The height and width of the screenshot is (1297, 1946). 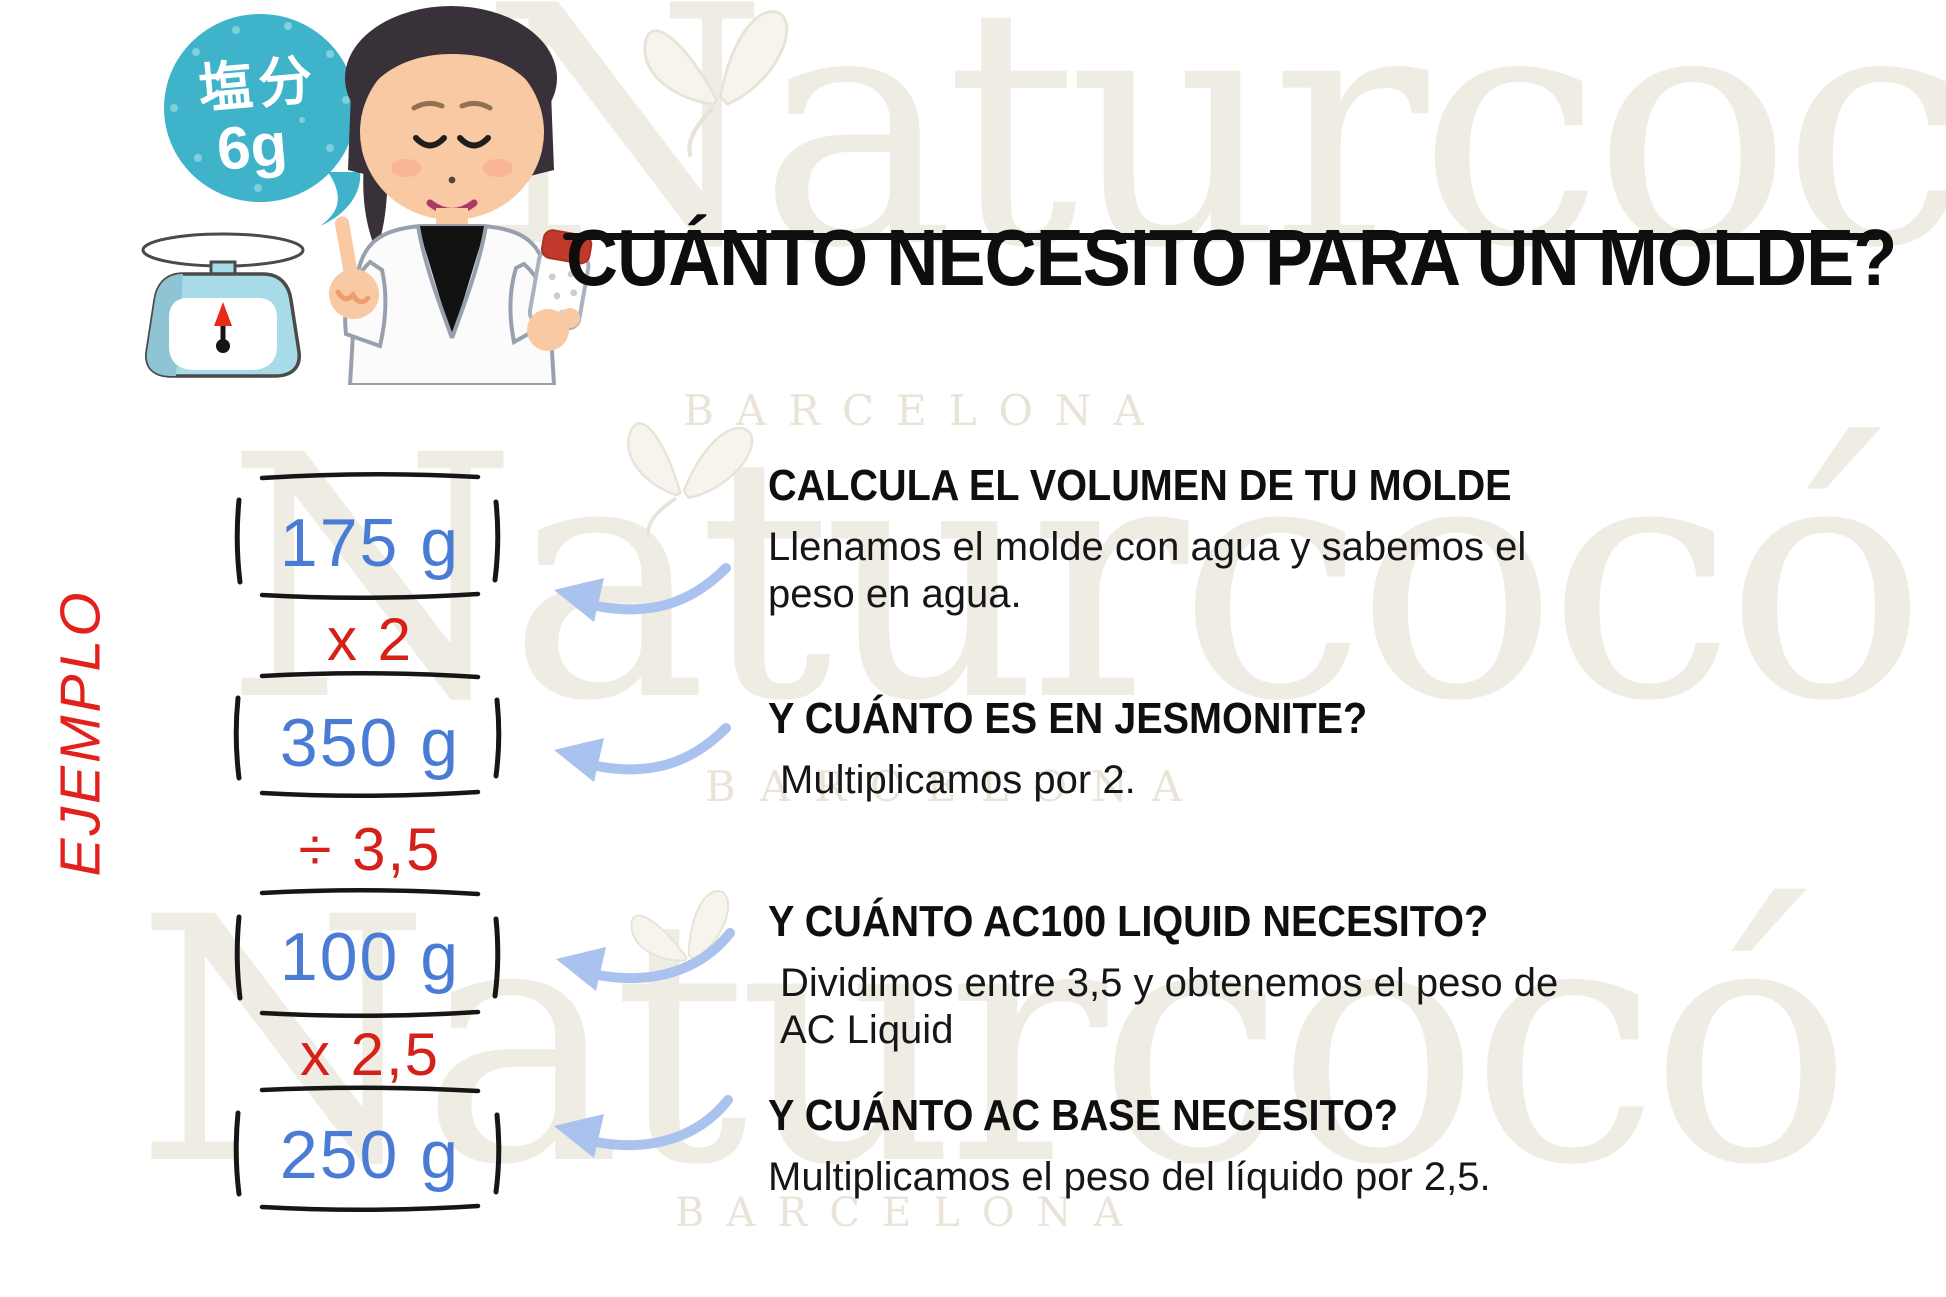 What do you see at coordinates (370, 849) in the screenshot?
I see `calc-operator-div35: ÷ 3,5` at bounding box center [370, 849].